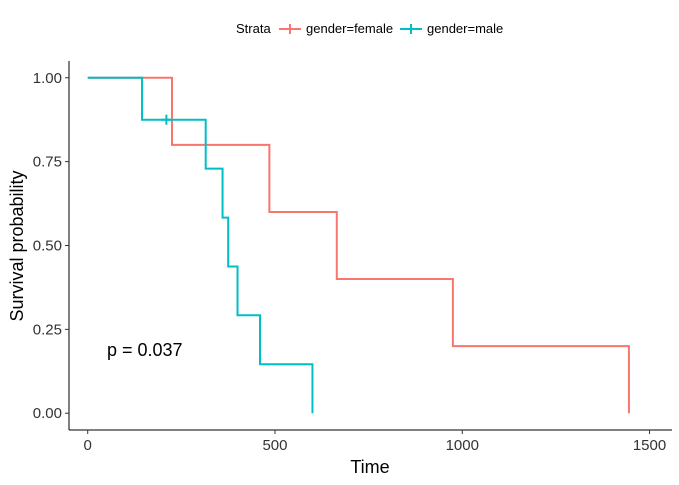  I want to click on y-tick-label: 0.50, so click(47, 246).